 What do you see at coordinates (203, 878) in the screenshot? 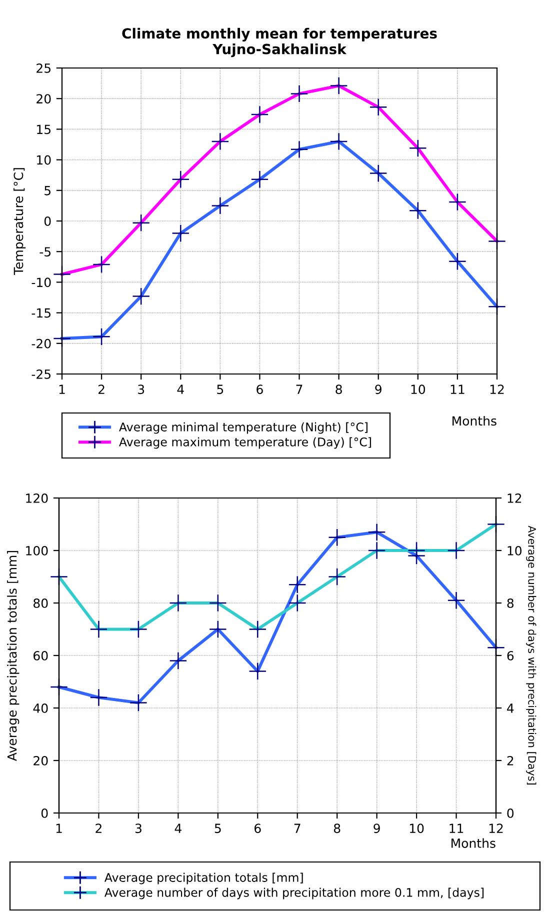
I see `legend-label: Average precipitation totals [mm]` at bounding box center [203, 878].